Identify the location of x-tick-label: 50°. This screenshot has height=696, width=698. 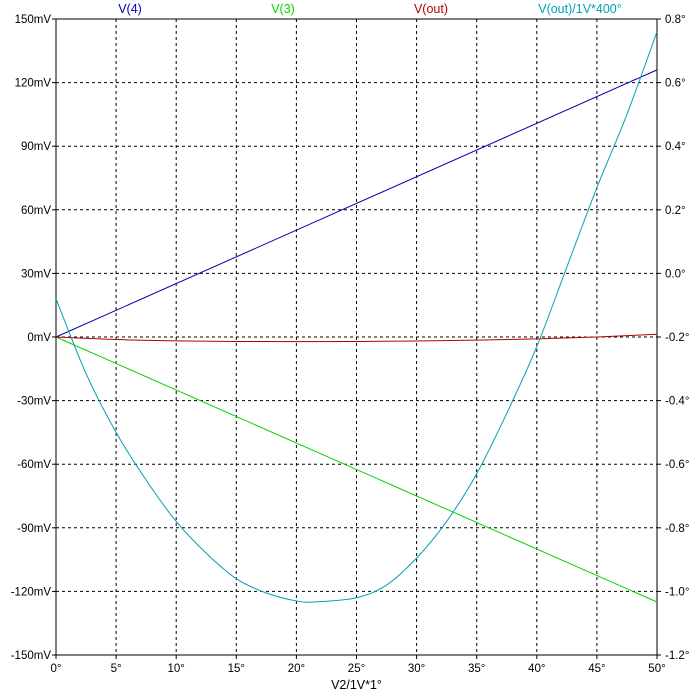
(656, 669).